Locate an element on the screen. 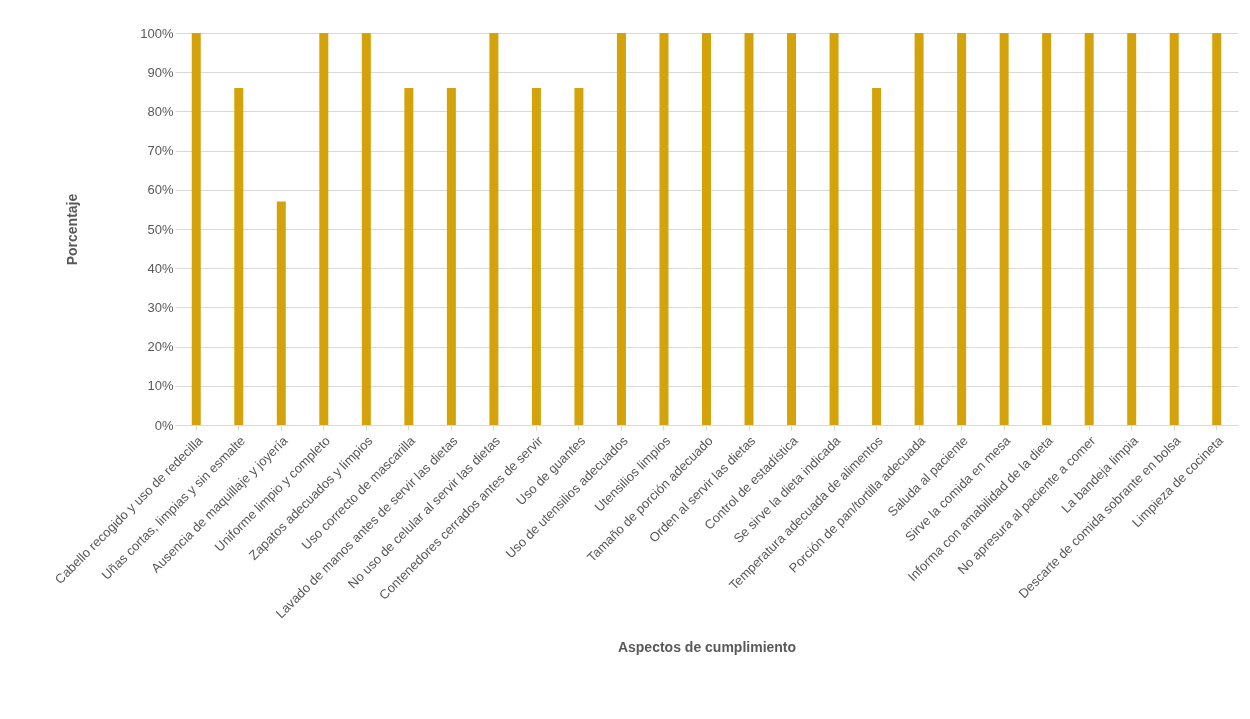 This screenshot has width=1250, height=719. y-tick-label: 50% is located at coordinates (160, 229).